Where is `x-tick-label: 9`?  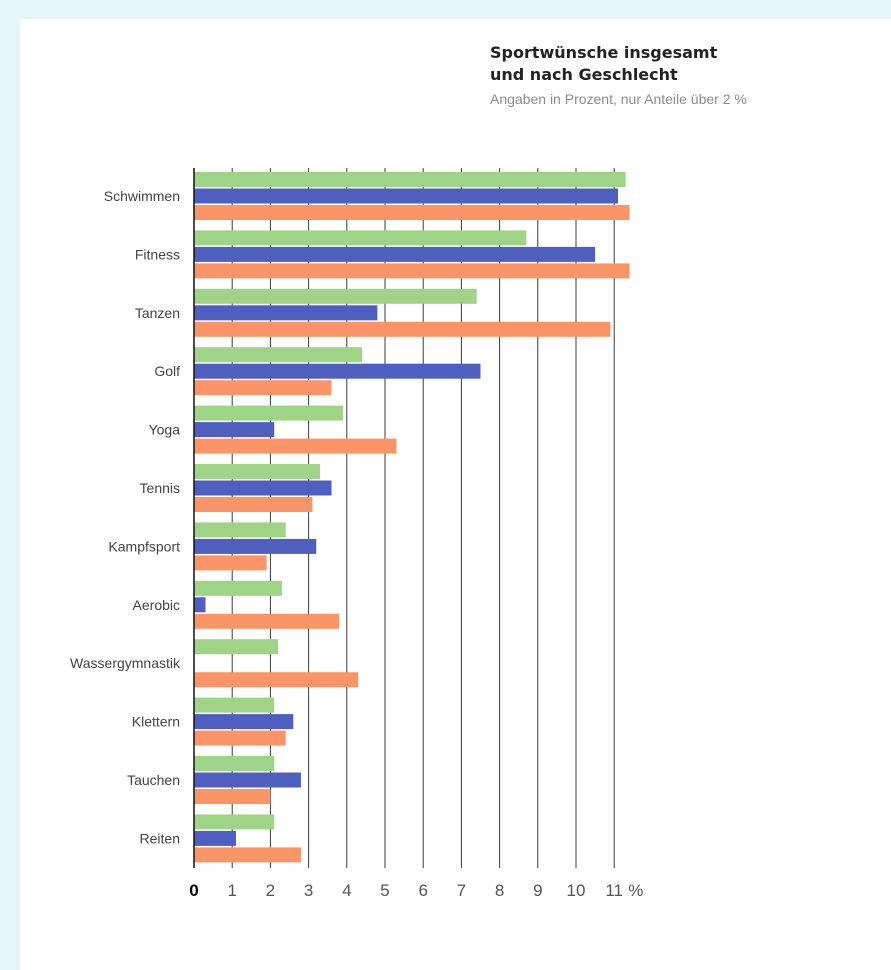 x-tick-label: 9 is located at coordinates (537, 890).